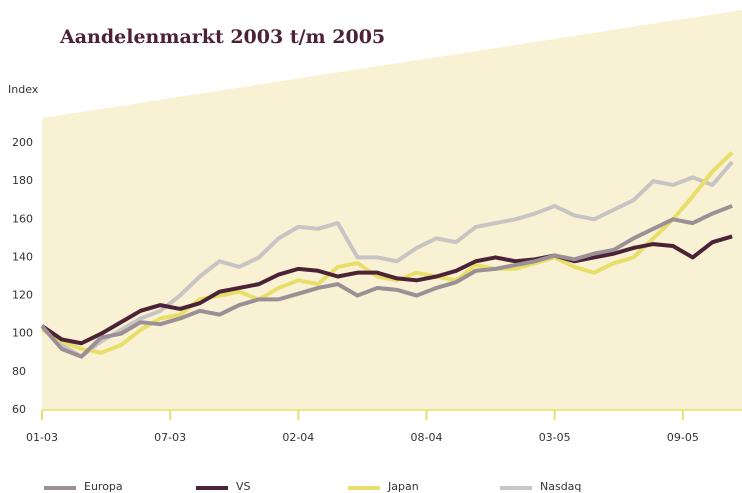 Image resolution: width=742 pixels, height=493 pixels. Describe the element at coordinates (22, 180) in the screenshot. I see `y-tick-label: 180` at that location.